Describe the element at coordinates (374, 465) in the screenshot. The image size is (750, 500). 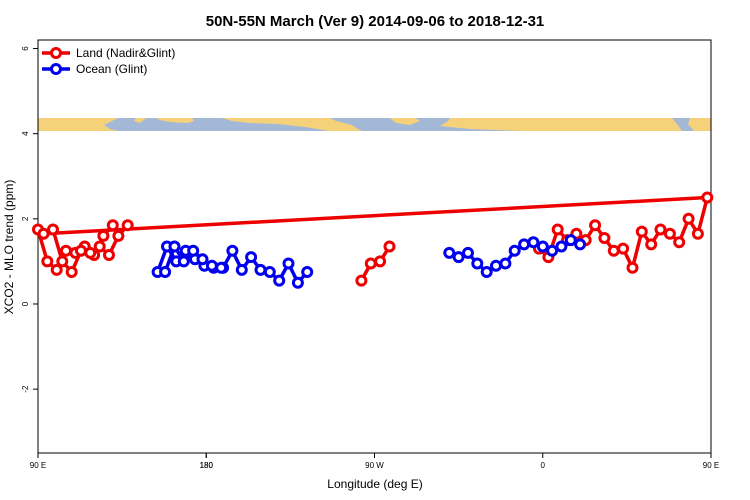
I see `x-tick-label: 90 W` at that location.